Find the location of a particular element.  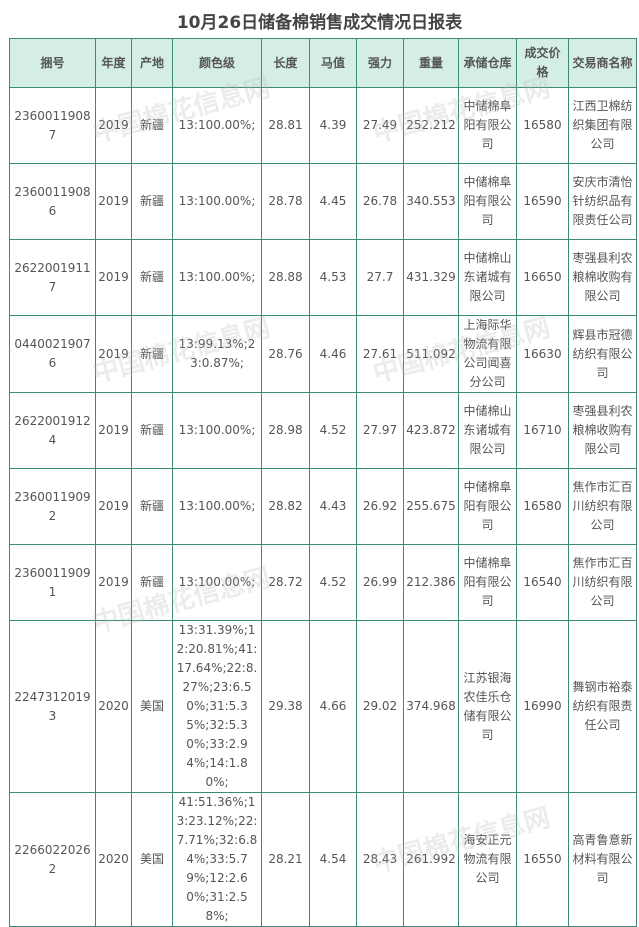

cell-bale-no: 04400219076 is located at coordinates (52, 354).